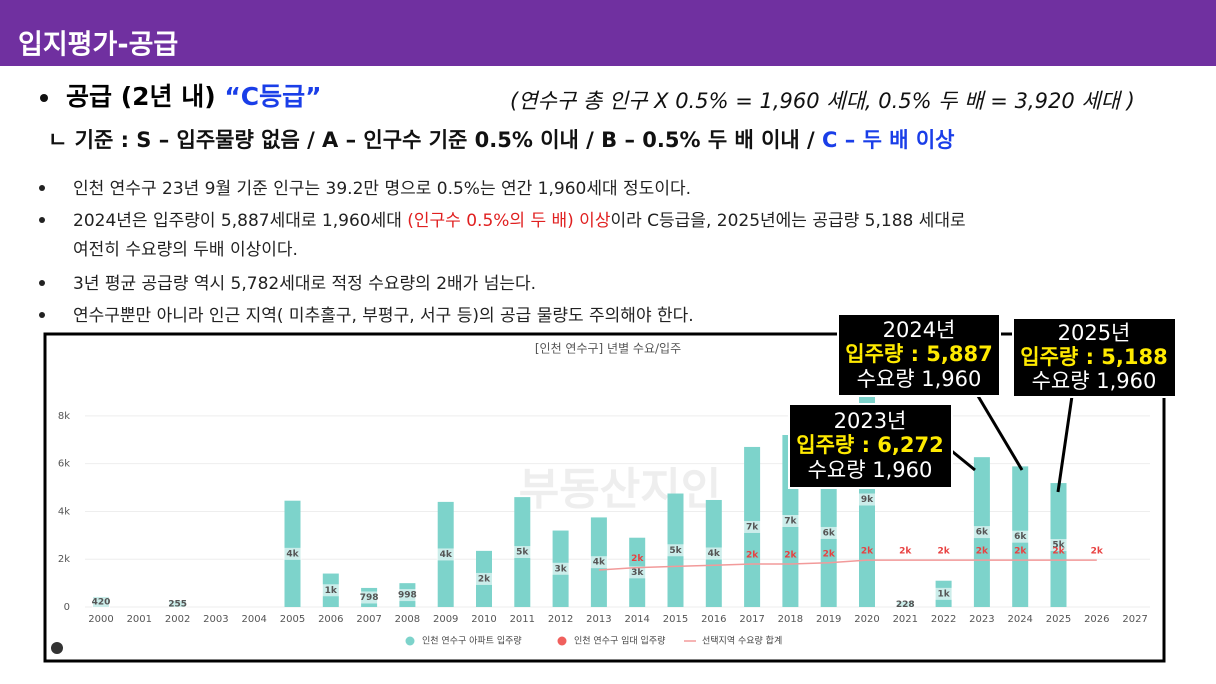  Describe the element at coordinates (787, 221) in the screenshot. I see `bullet-text: 이라 C등급을, 2025년에는 공급량 5,188 세대로` at that location.